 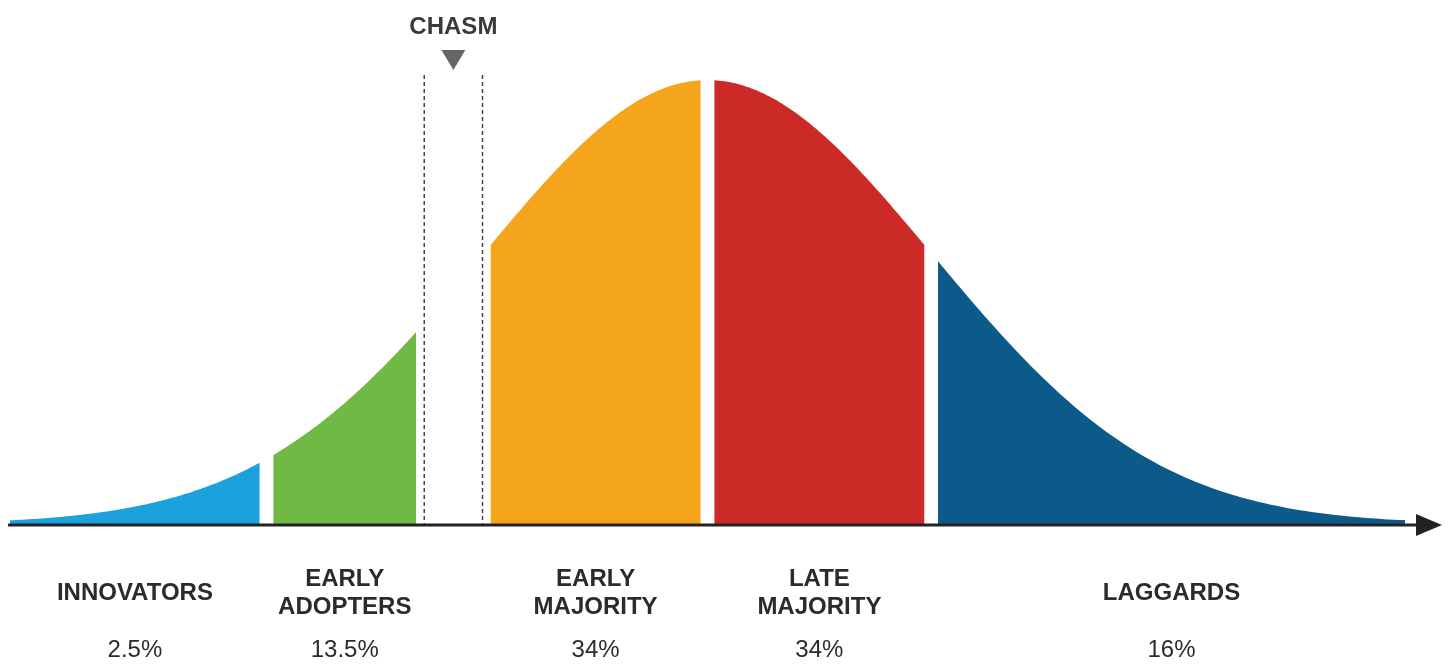 What do you see at coordinates (453, 25) in the screenshot?
I see `text: CHASM` at bounding box center [453, 25].